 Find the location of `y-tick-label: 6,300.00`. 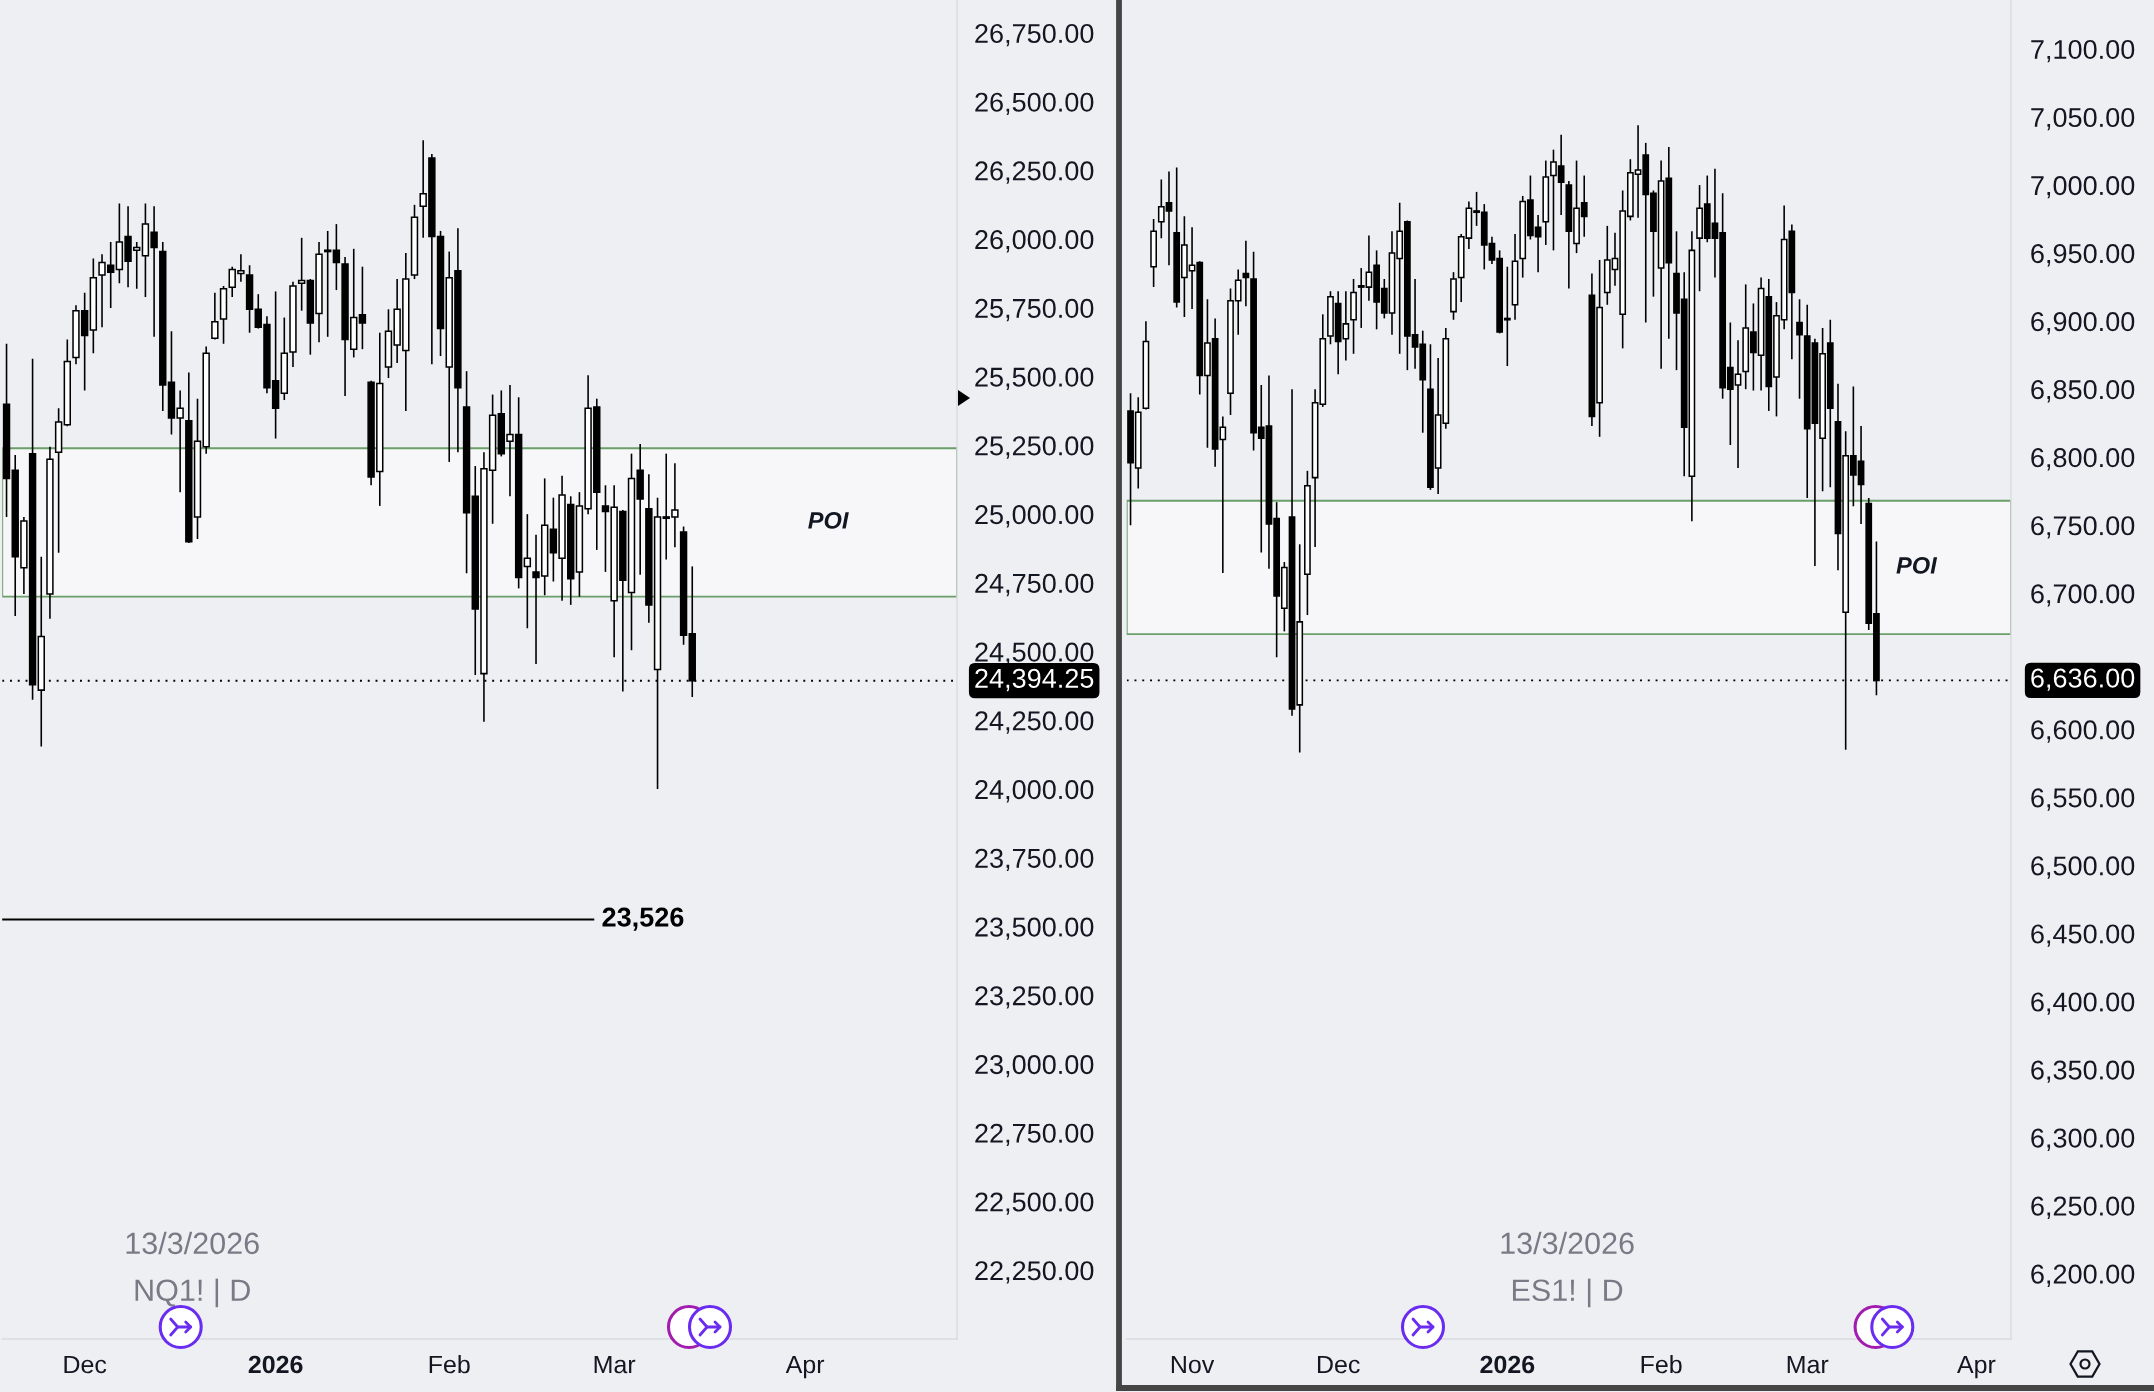

y-tick-label: 6,300.00 is located at coordinates (2083, 1139).